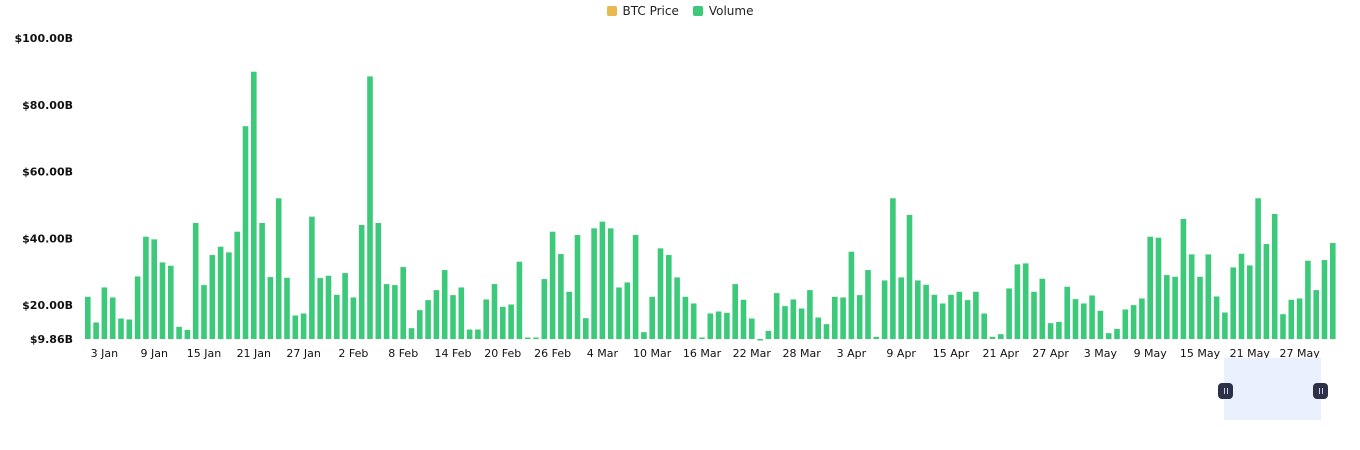 The height and width of the screenshot is (450, 1360). I want to click on legend-item-volume: Volume, so click(722, 11).